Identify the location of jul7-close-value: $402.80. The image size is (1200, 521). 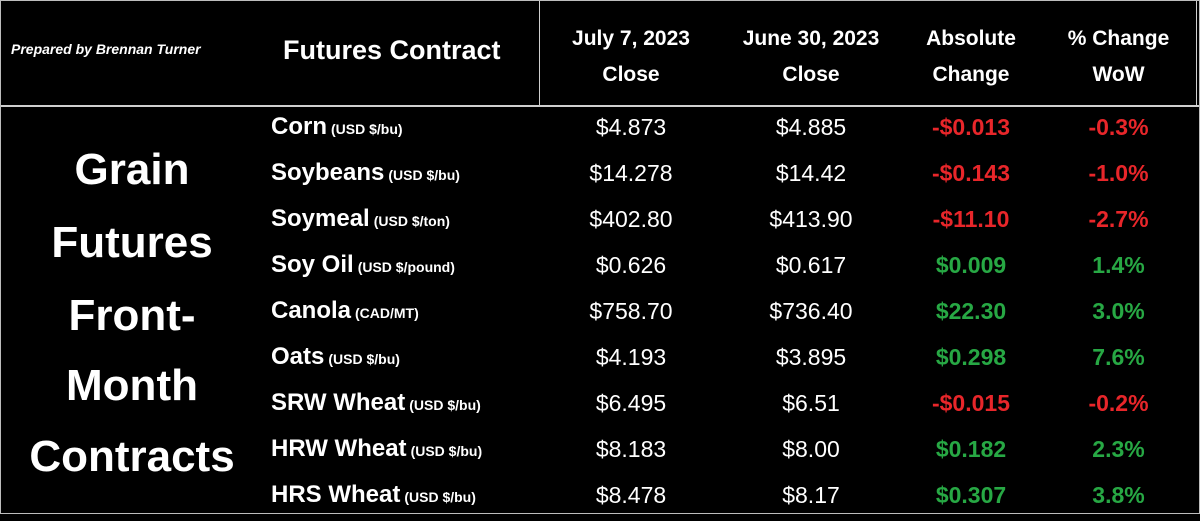
(631, 219).